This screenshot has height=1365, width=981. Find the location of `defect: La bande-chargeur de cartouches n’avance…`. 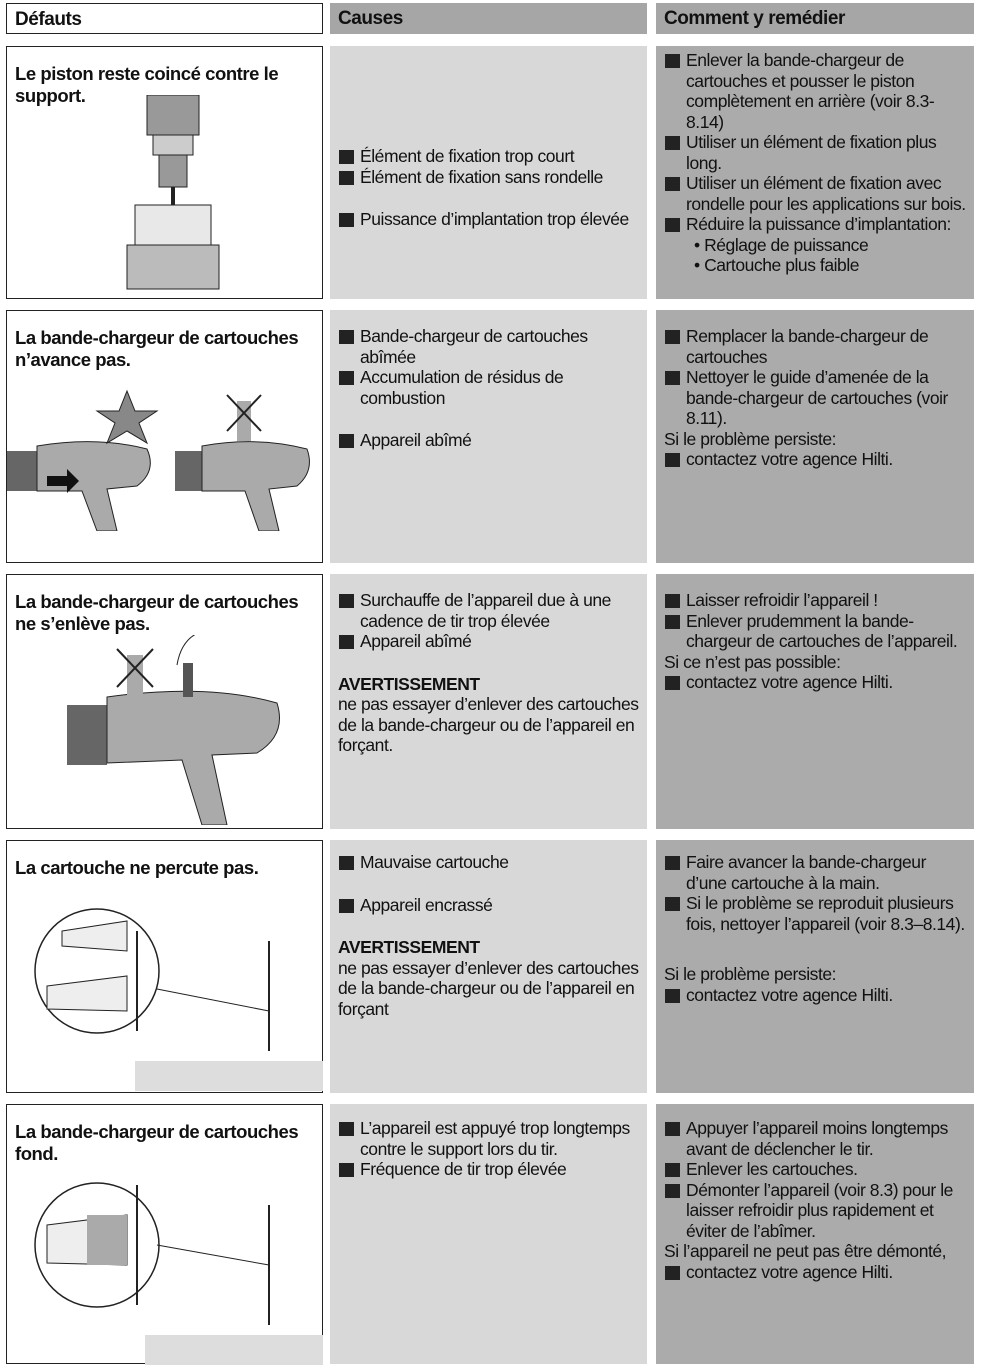

defect: La bande-chargeur de cartouches n’avance… is located at coordinates (157, 348).